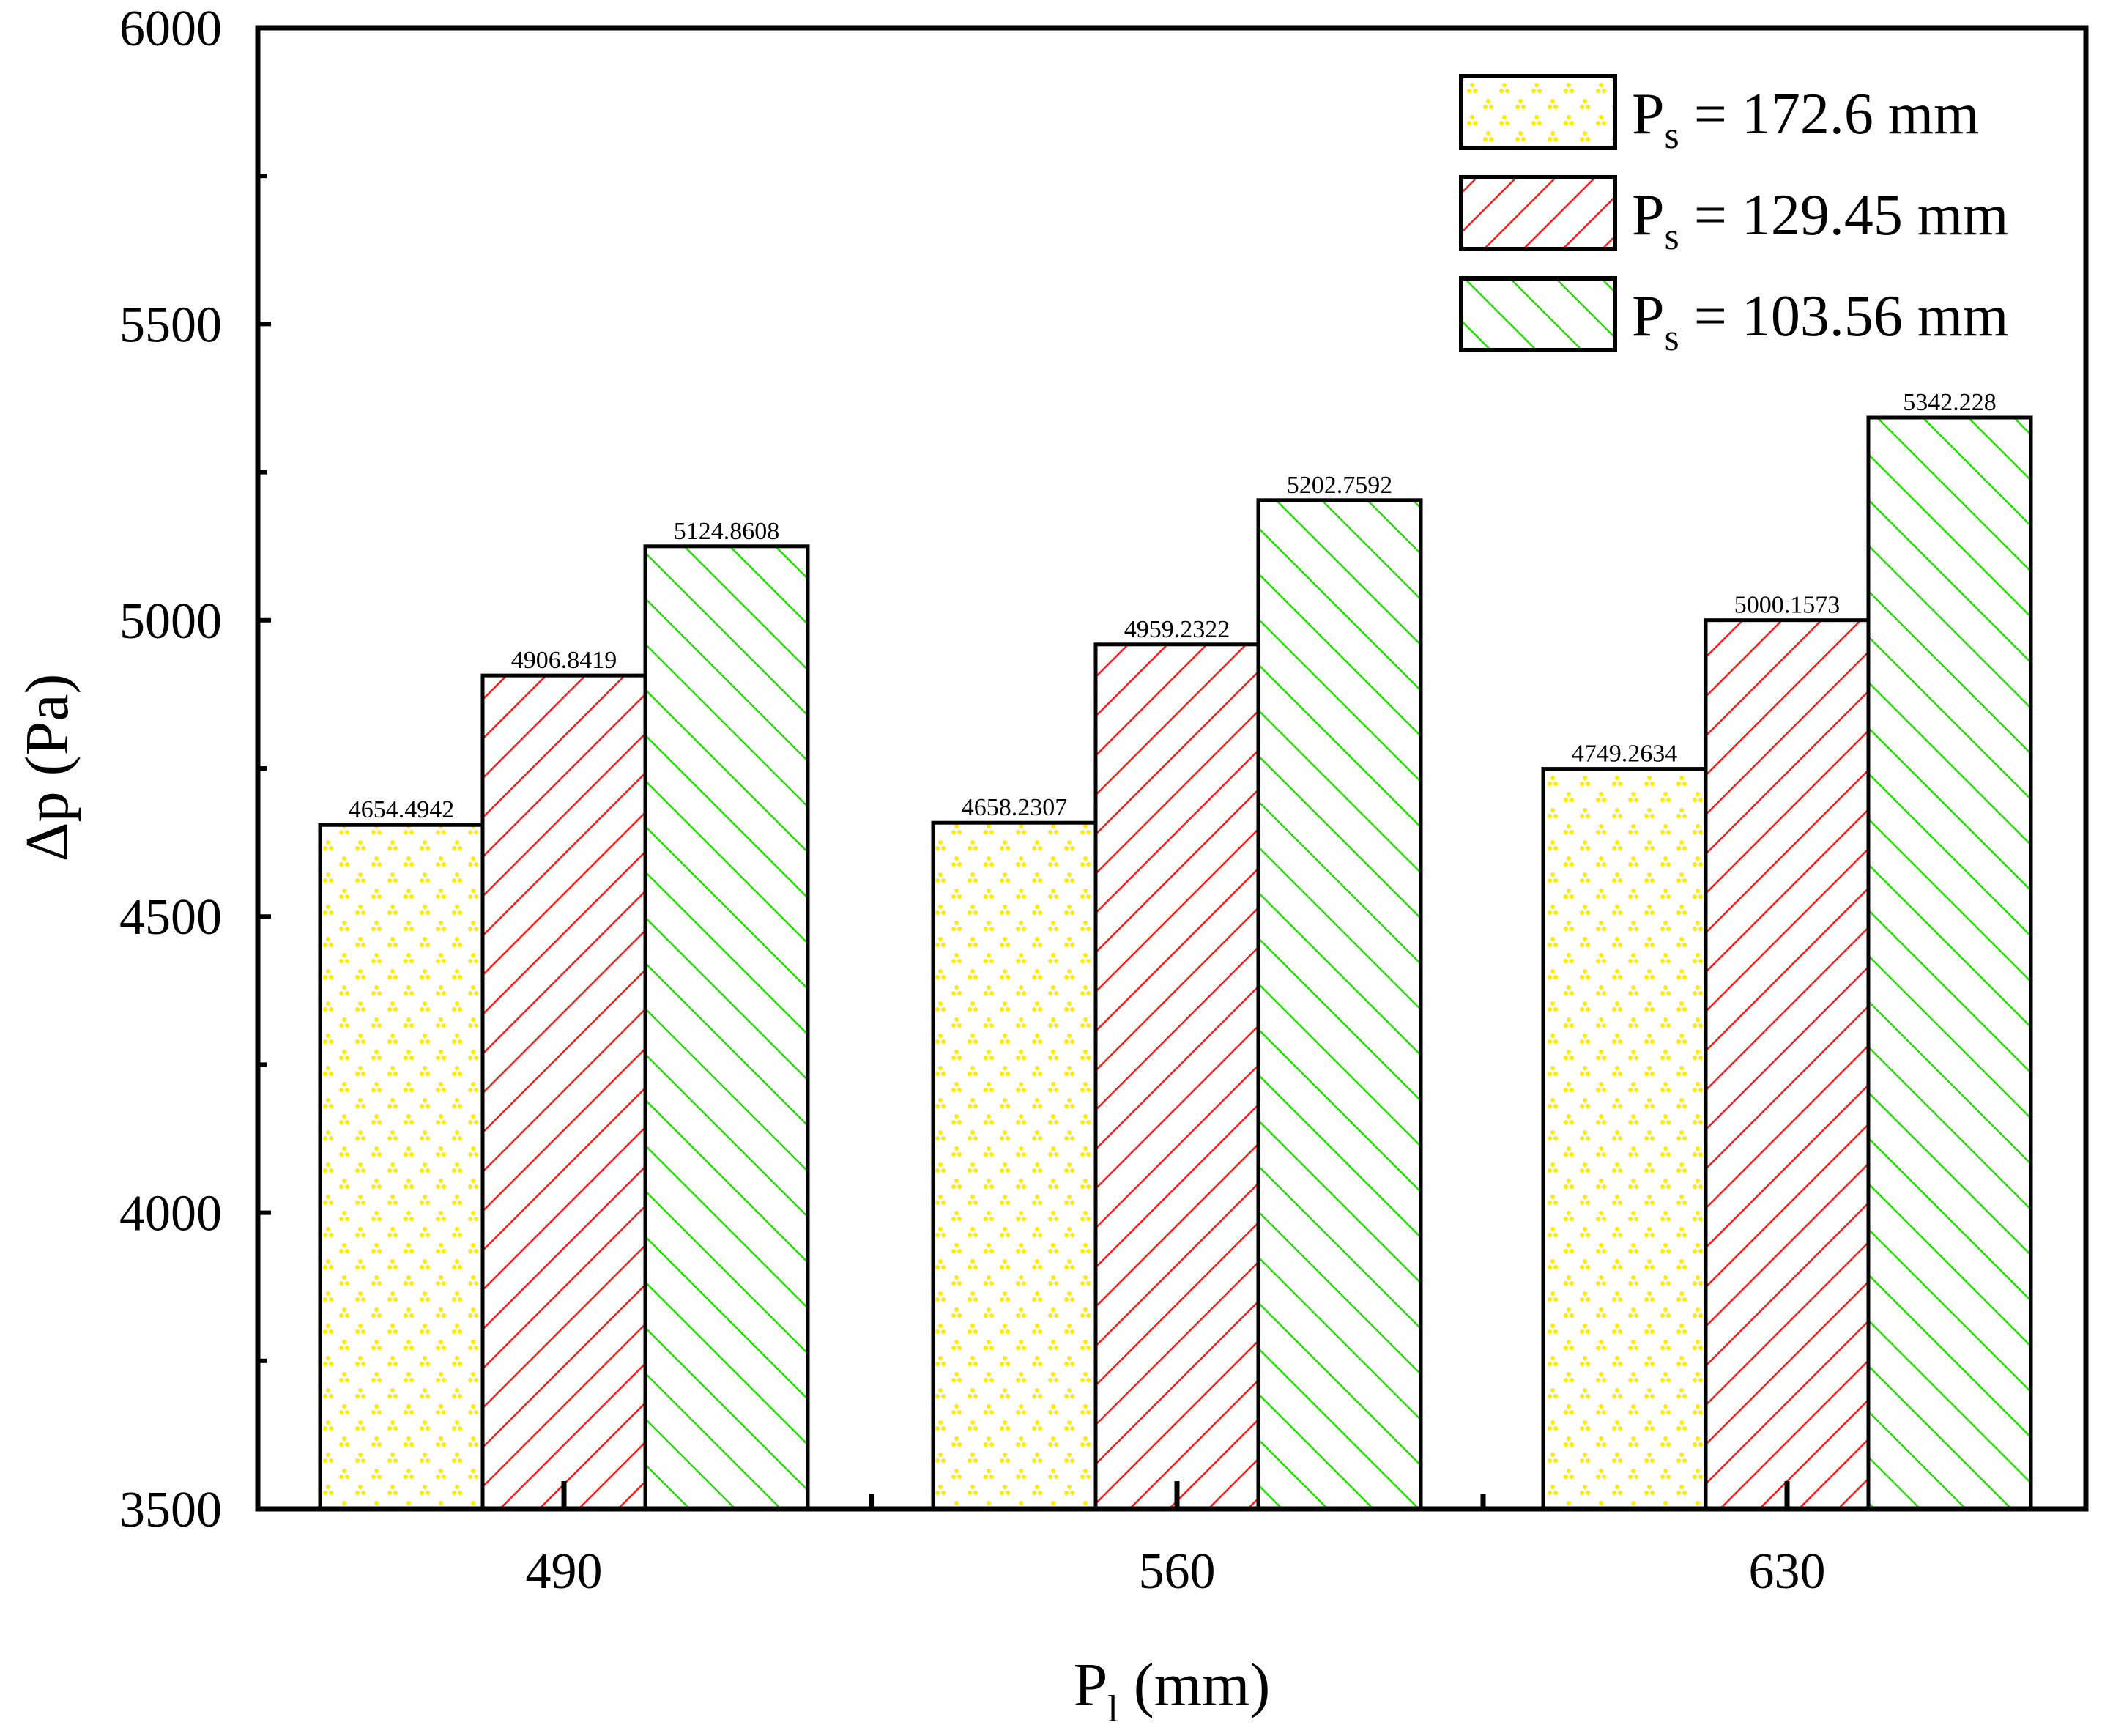 The height and width of the screenshot is (1736, 2102). What do you see at coordinates (1194, 1685) in the screenshot?
I see `x-axis-title-rest: (mm)` at bounding box center [1194, 1685].